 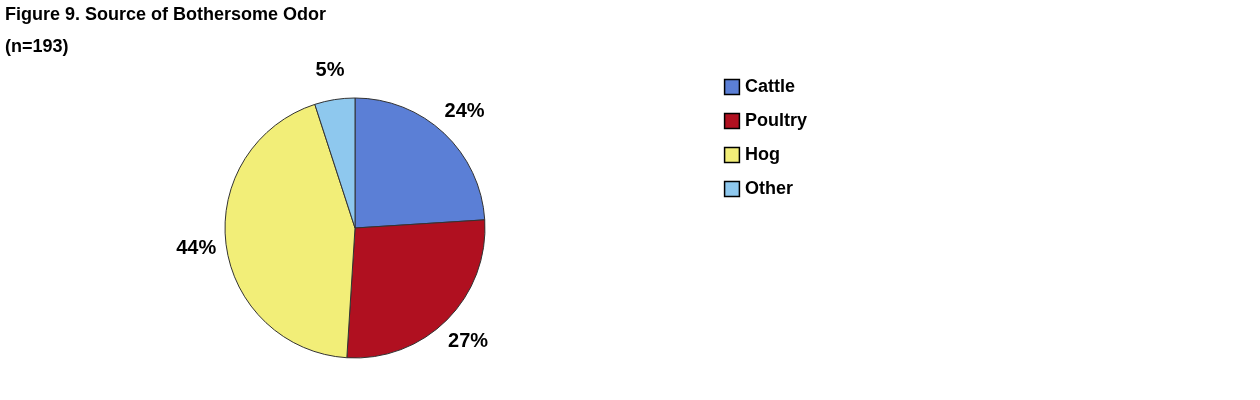 I want to click on data-label: 44%, so click(x=196, y=247).